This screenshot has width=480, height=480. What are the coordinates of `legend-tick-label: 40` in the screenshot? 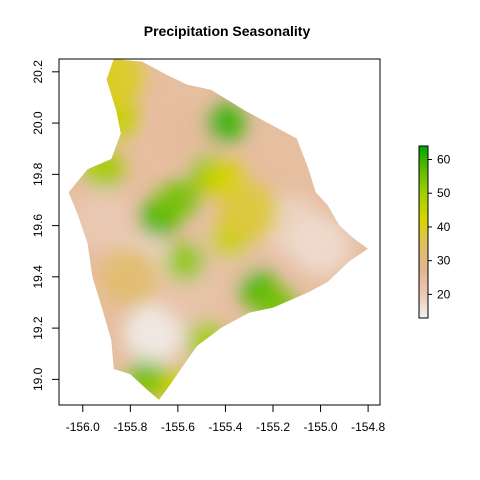 It's located at (444, 227).